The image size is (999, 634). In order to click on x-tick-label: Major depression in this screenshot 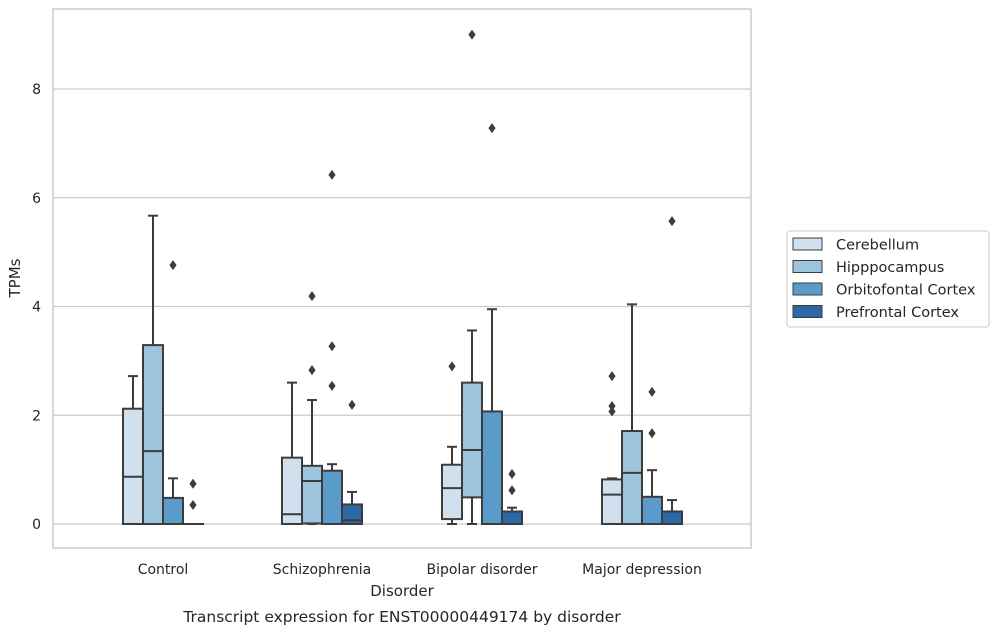, I will do `click(642, 570)`.